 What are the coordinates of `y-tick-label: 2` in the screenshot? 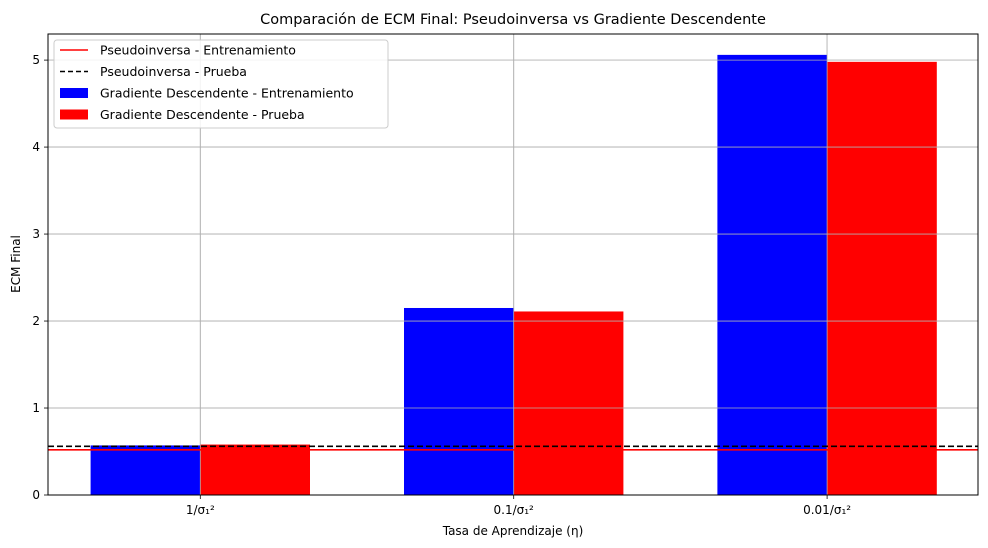 It's located at (36, 321).